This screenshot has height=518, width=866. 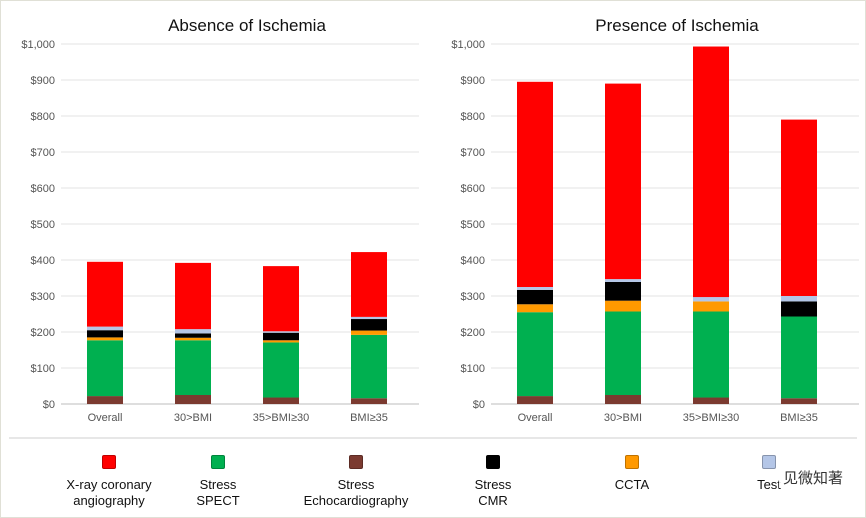 What do you see at coordinates (43, 153) in the screenshot?
I see `panel1-ytick-label-7: $700` at bounding box center [43, 153].